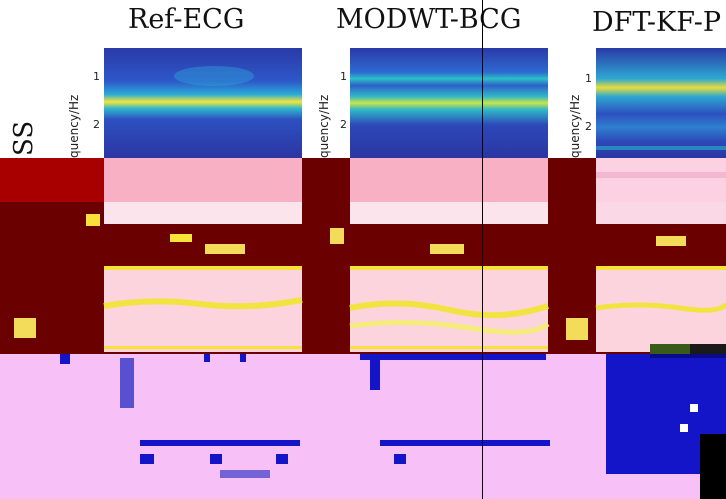 This screenshot has height=499, width=726. Describe the element at coordinates (429, 19) in the screenshot. I see `column-title-modwt-bcg: MODWT-BCG` at that location.